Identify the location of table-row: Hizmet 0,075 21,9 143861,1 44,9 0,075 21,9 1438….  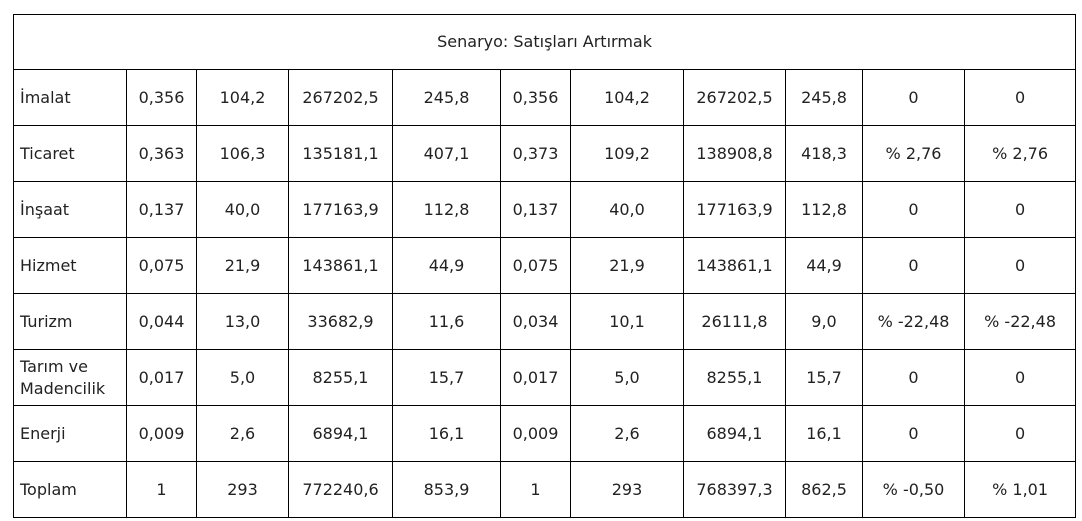
(545, 265).